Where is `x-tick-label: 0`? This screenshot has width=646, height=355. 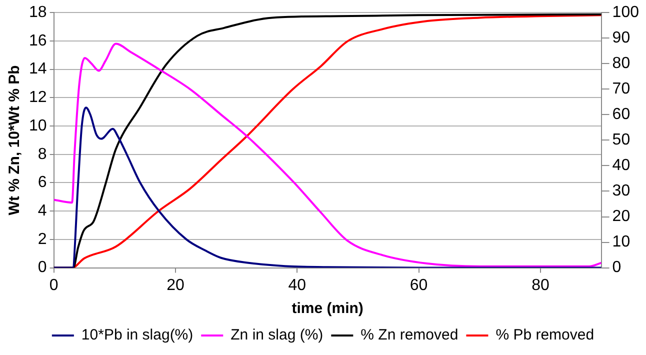
x-tick-label: 0 is located at coordinates (53, 285).